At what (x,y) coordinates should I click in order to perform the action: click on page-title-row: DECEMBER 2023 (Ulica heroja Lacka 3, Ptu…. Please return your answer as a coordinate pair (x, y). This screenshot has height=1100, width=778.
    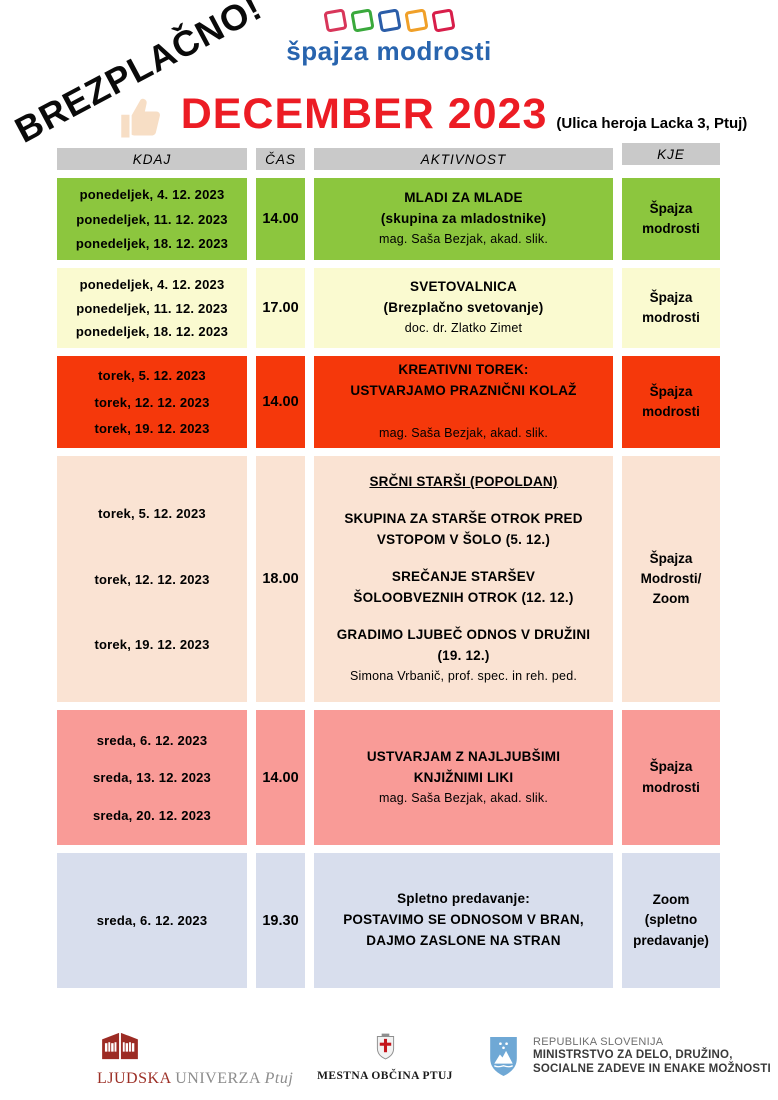
    Looking at the image, I should click on (389, 114).